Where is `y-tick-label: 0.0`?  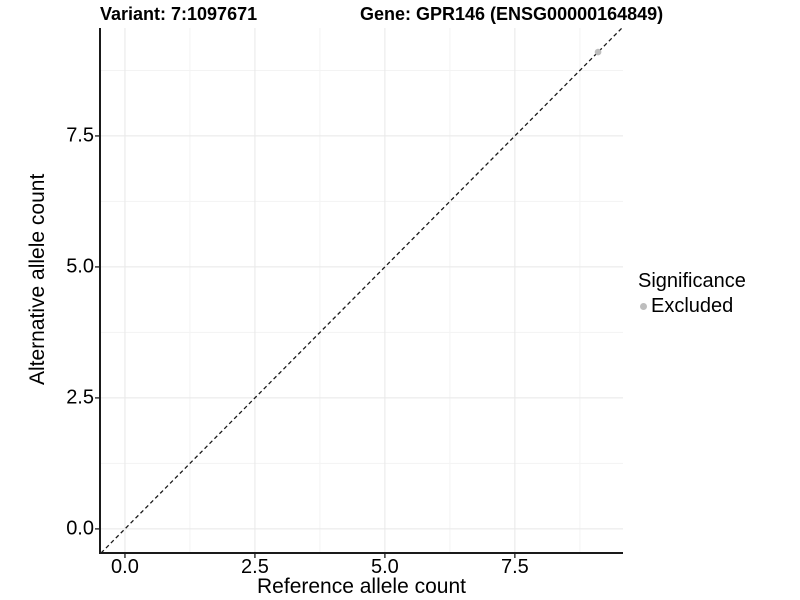
y-tick-label: 0.0 is located at coordinates (80, 528).